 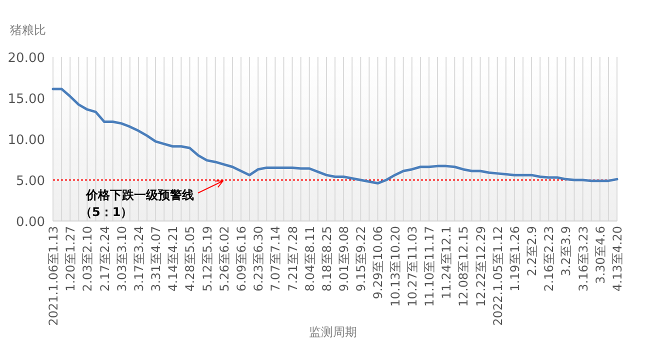 I want to click on x-tick-label: 3.03至3.10, so click(x=121, y=259).